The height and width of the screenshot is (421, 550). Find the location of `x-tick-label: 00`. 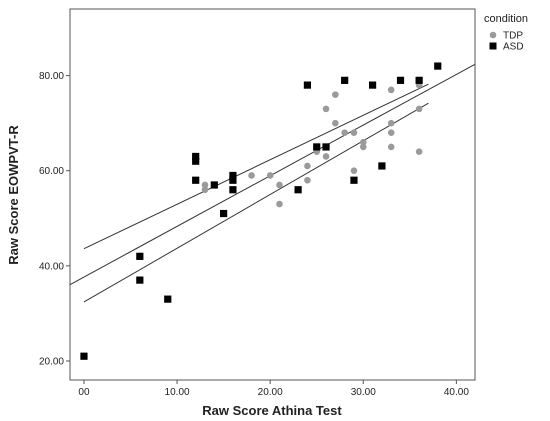

x-tick-label: 00 is located at coordinates (84, 392).